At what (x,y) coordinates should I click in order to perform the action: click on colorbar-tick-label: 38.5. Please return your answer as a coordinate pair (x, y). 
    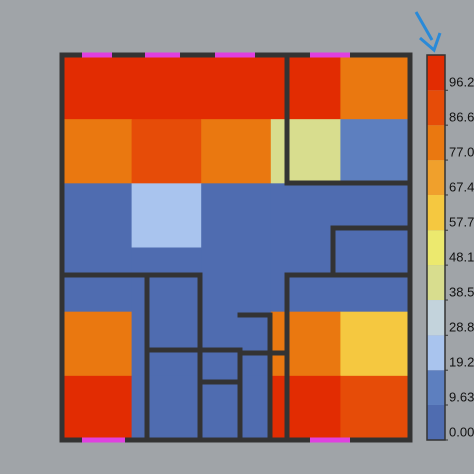
    Looking at the image, I should click on (461, 291).